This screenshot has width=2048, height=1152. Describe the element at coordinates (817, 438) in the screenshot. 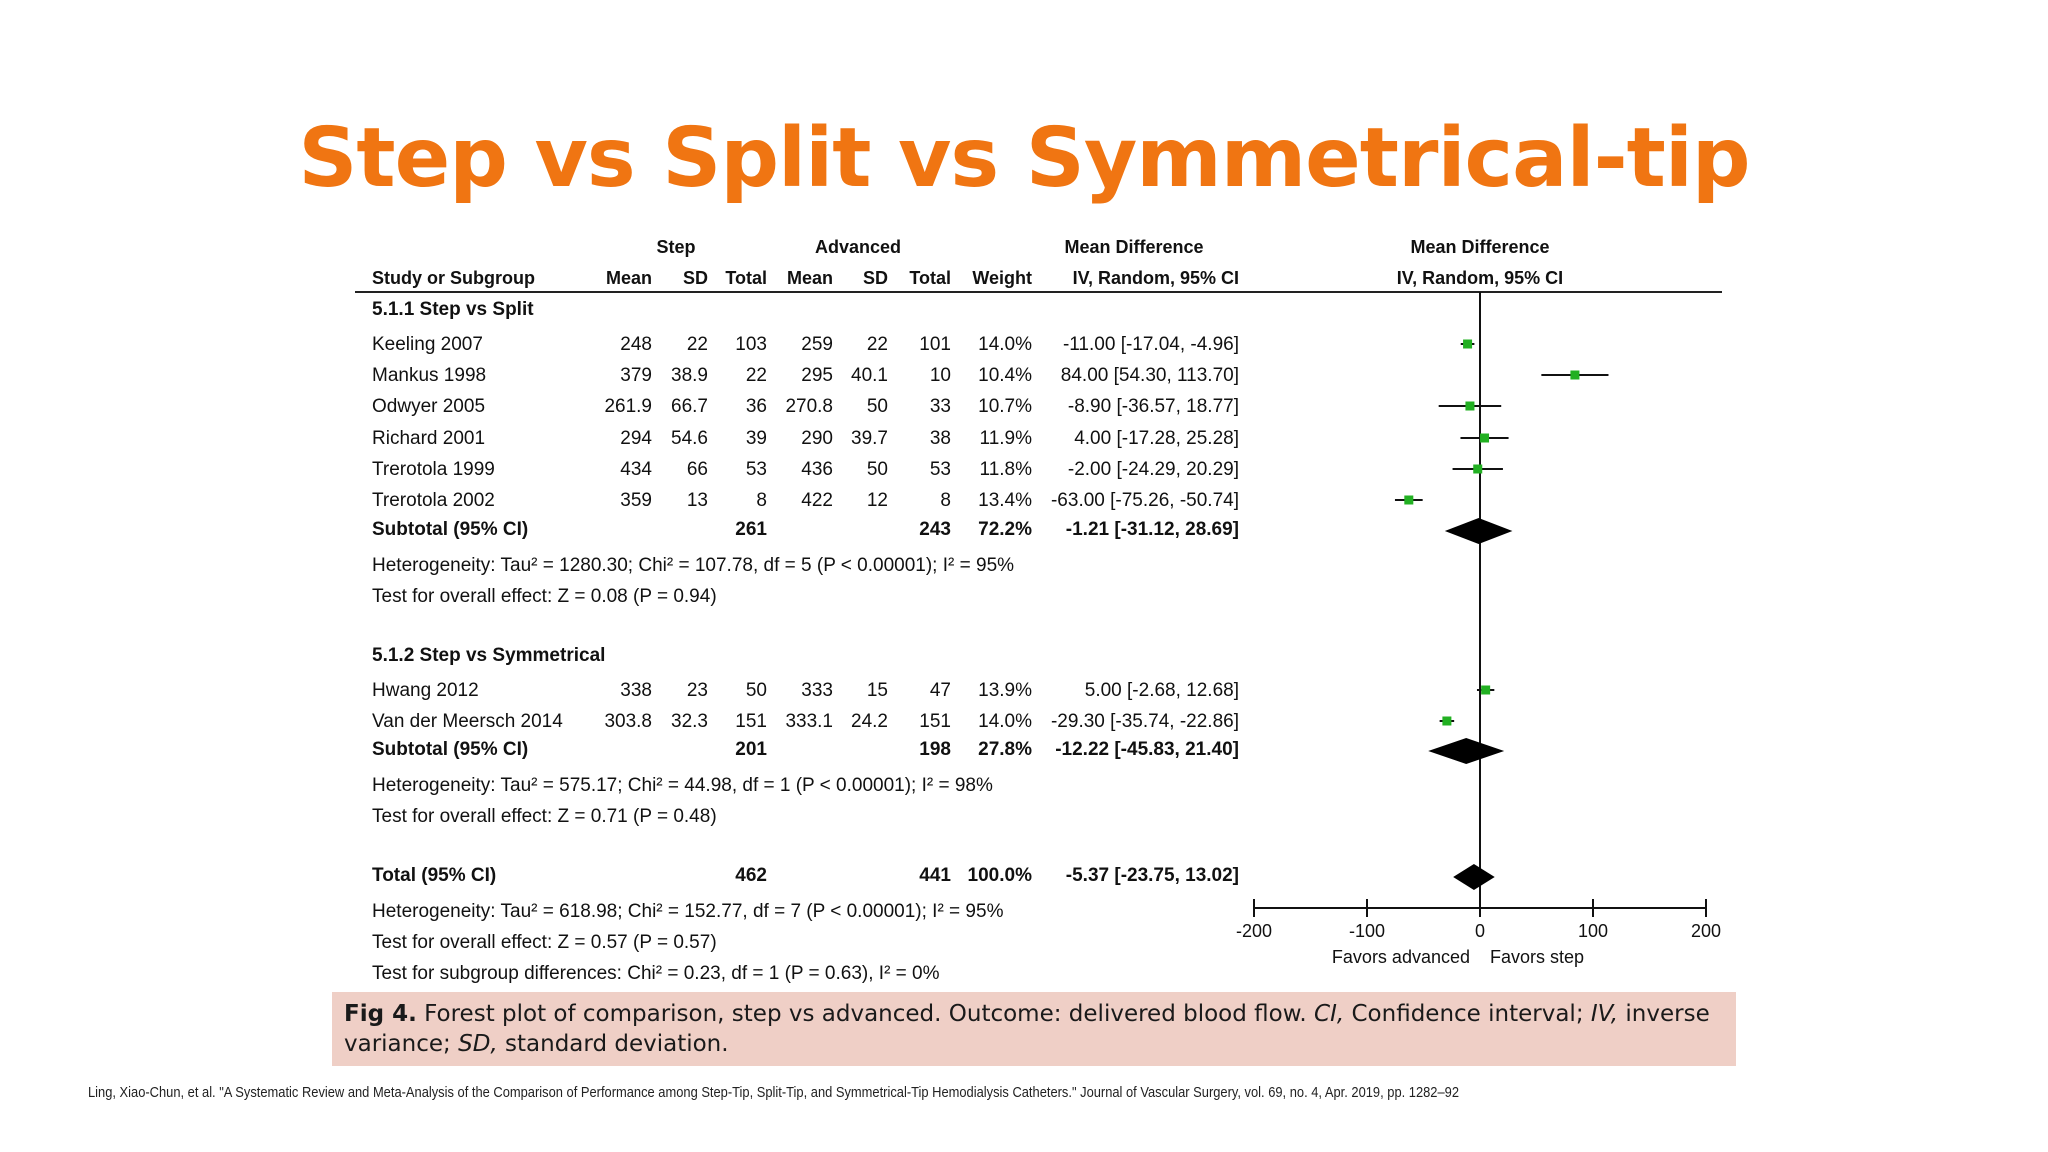

I see `adv-mean-g1-3: 290` at that location.